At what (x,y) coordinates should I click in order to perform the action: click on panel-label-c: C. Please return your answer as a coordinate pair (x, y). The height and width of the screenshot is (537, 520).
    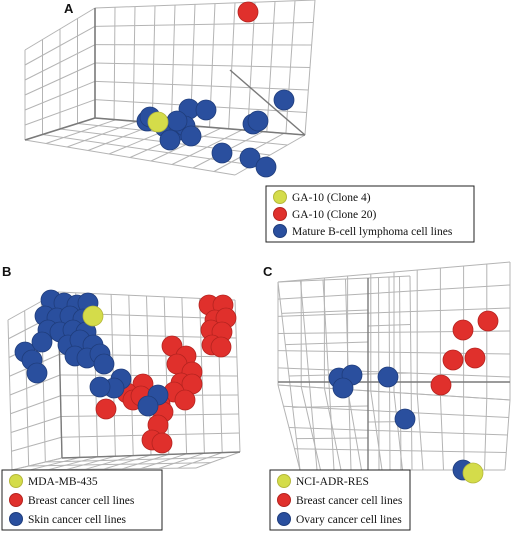
    Looking at the image, I should click on (268, 271).